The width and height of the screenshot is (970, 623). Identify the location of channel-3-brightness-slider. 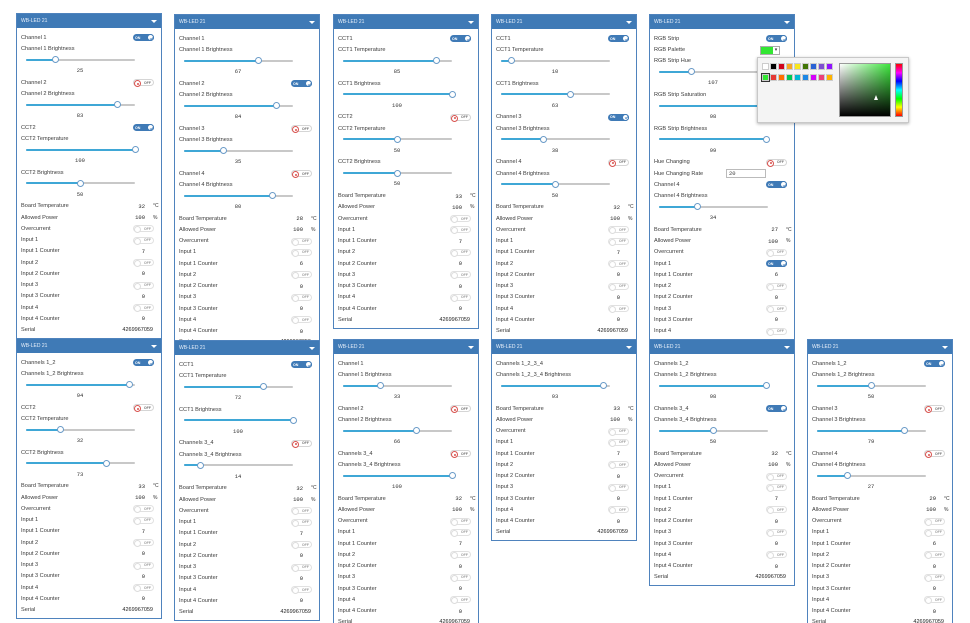
(238, 150).